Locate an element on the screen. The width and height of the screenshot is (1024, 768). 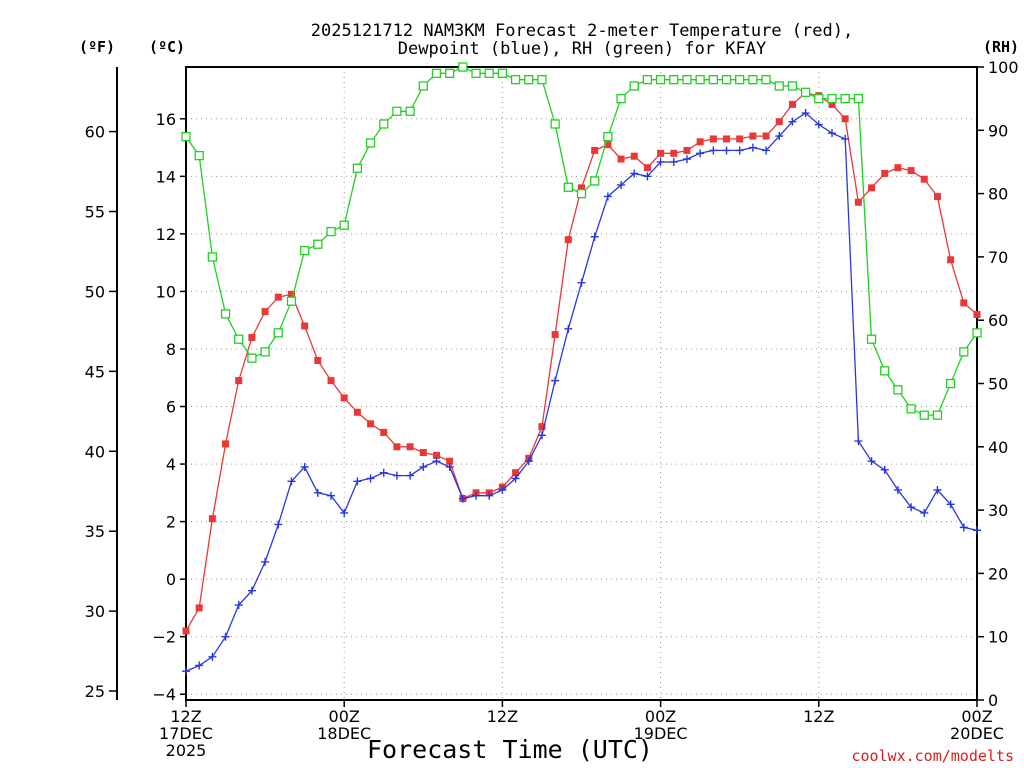
celsius-tick-label: 16 is located at coordinates (166, 119).